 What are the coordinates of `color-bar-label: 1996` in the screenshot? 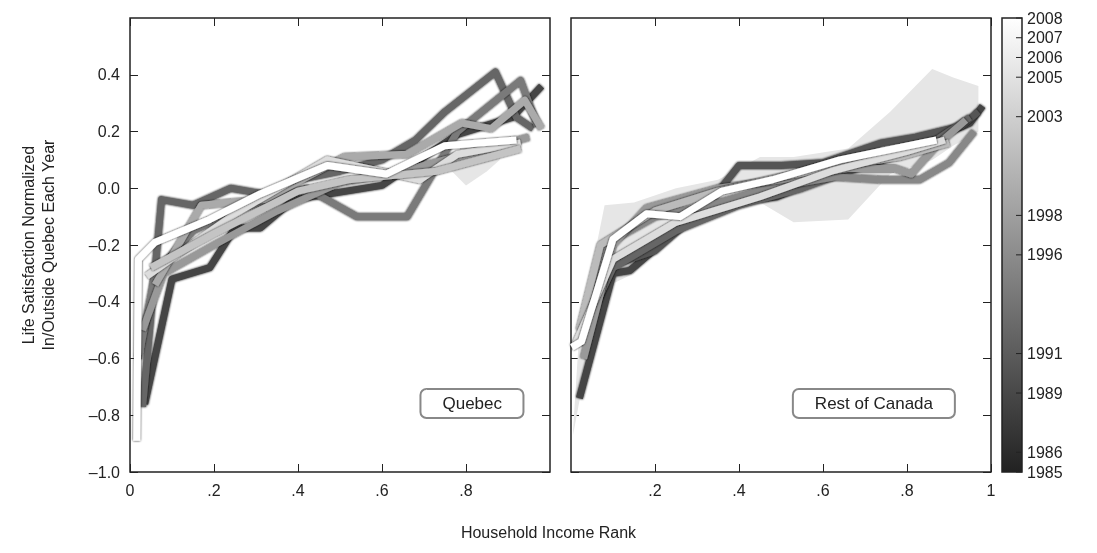 It's located at (1045, 255).